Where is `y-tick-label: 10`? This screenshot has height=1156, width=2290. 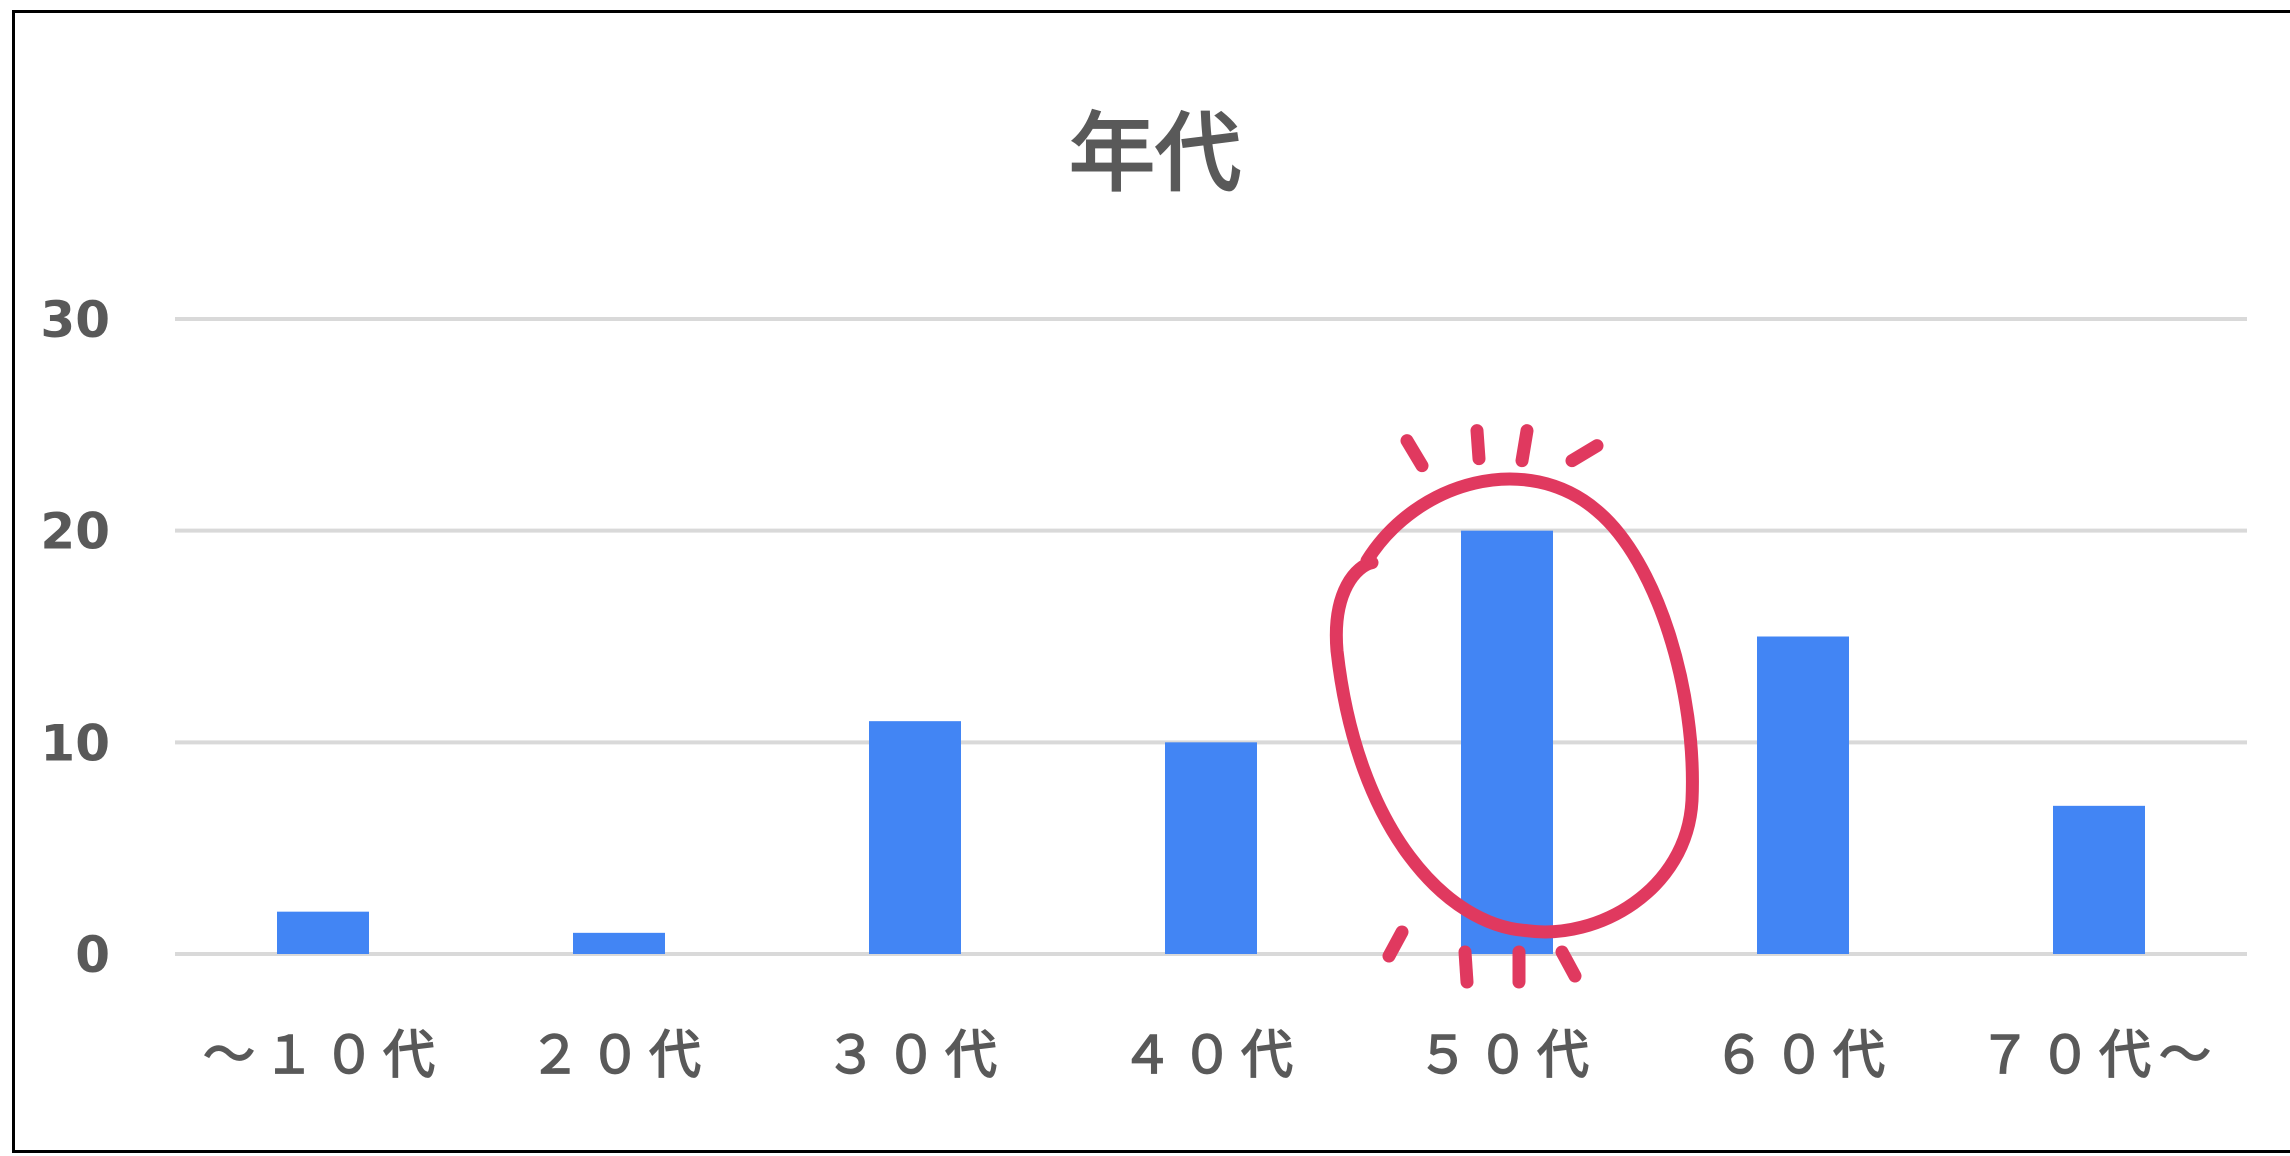
y-tick-label: 10 is located at coordinates (75, 743).